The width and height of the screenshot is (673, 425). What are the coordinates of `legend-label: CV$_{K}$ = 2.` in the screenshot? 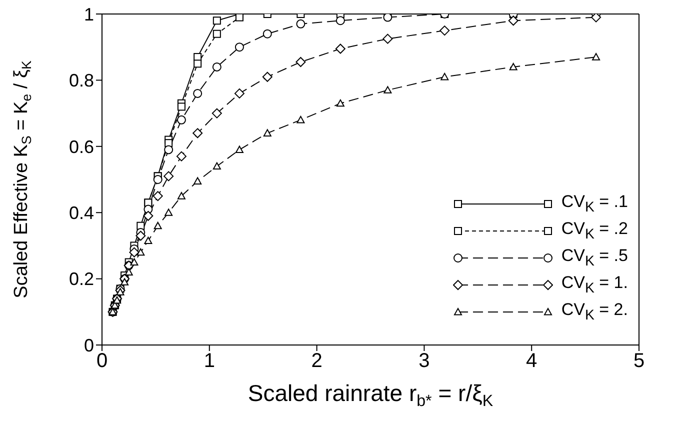 It's located at (594, 312).